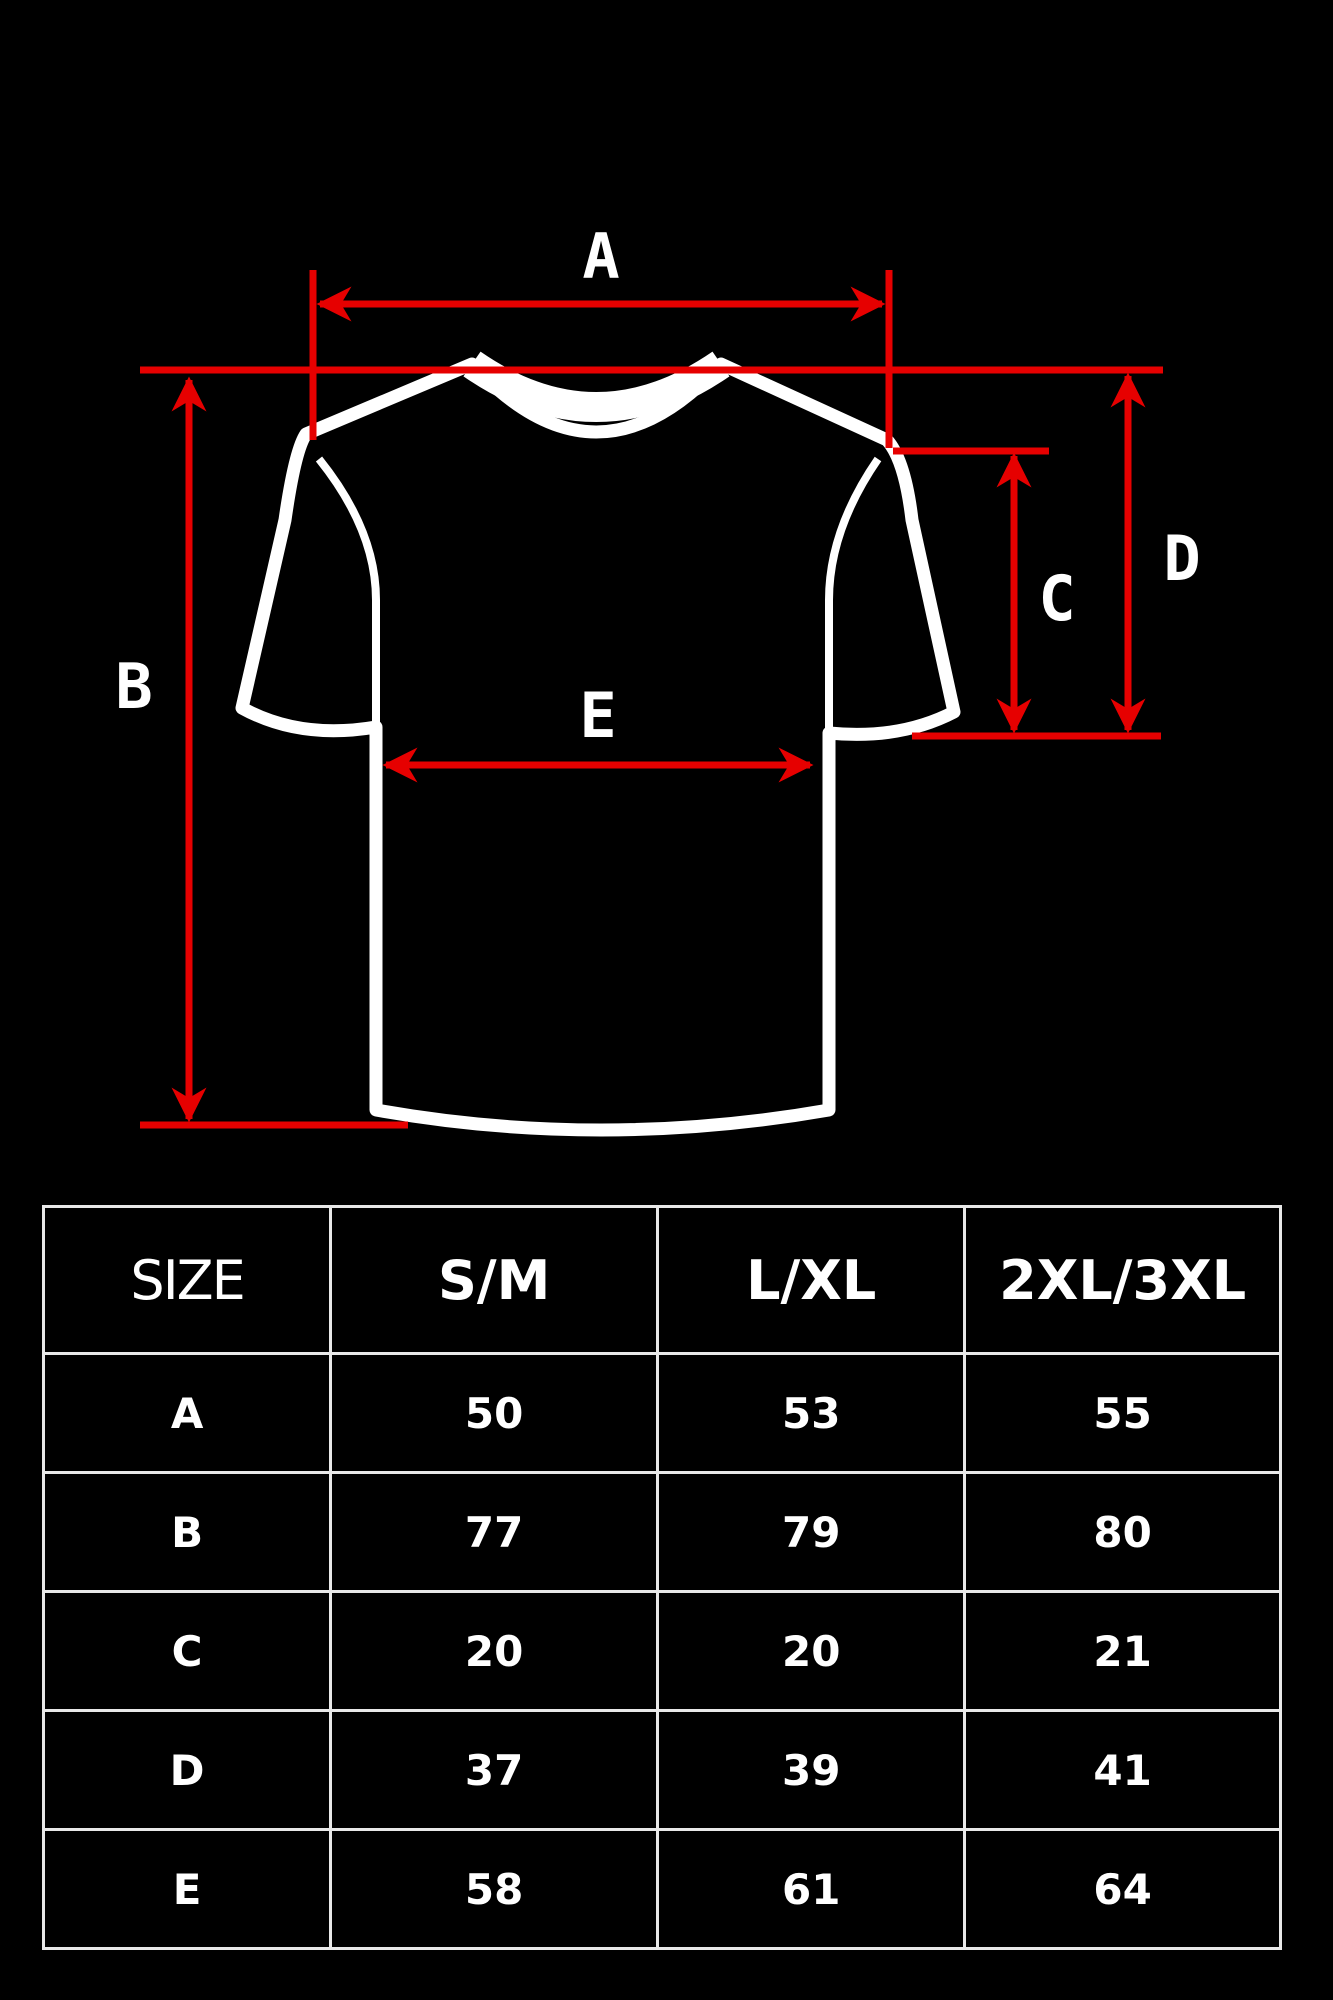 This screenshot has width=1333, height=2000. Describe the element at coordinates (1181, 558) in the screenshot. I see `label-d: D` at that location.